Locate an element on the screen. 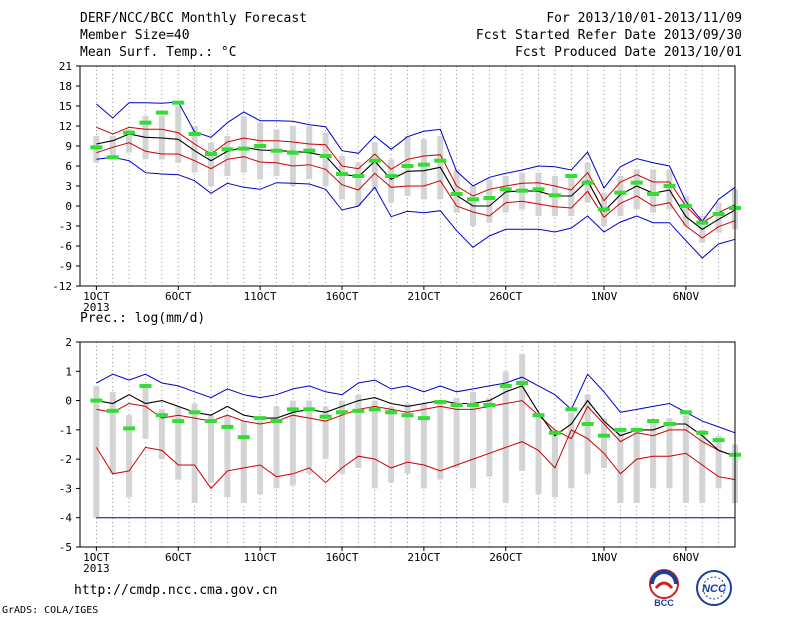 The image size is (800, 618). prec-ytick-label: 0 is located at coordinates (68, 401).